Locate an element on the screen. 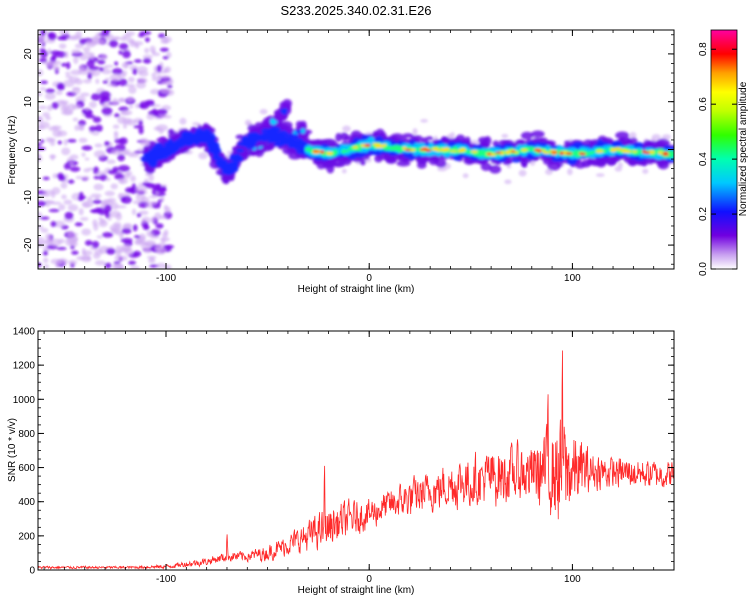 This screenshot has width=750, height=600. spectrogram-x-tick-label: 0 is located at coordinates (369, 278).